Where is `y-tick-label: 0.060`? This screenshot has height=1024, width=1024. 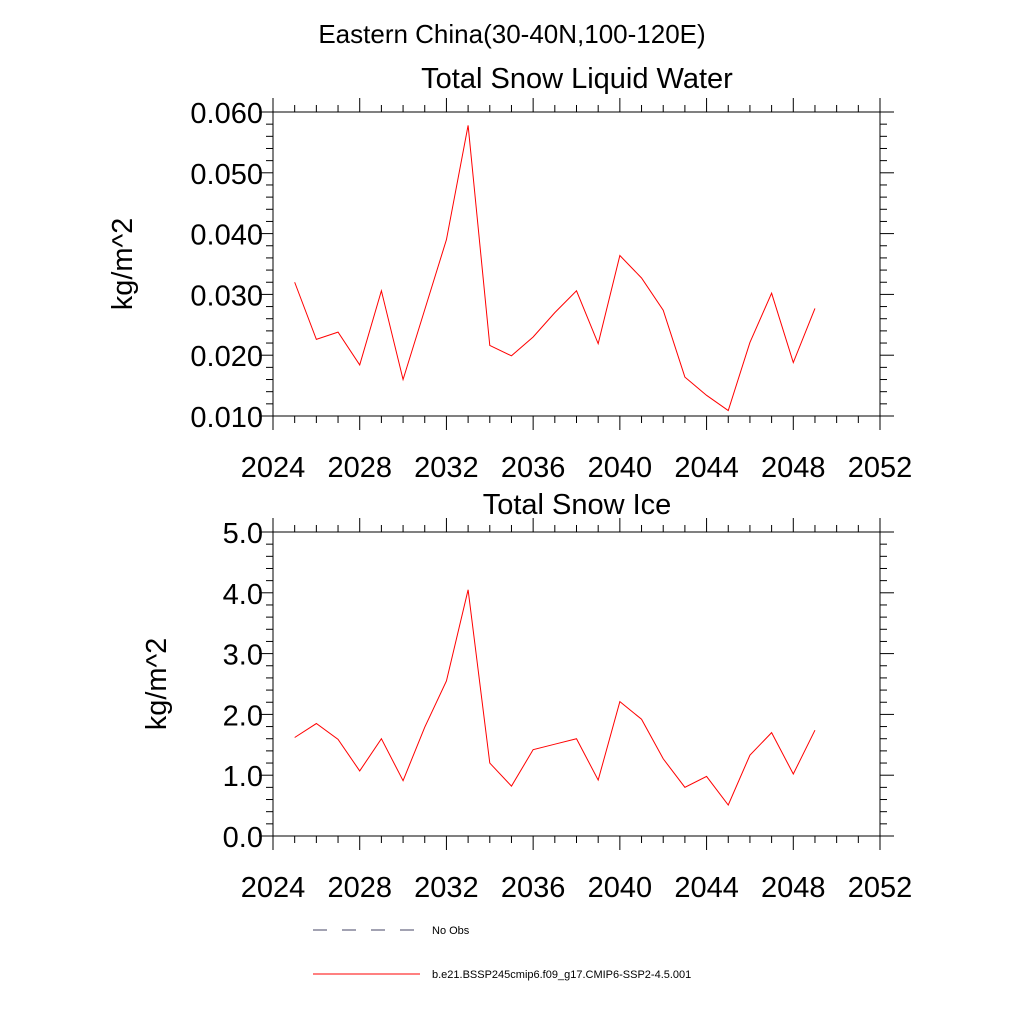
y-tick-label: 0.060 is located at coordinates (226, 114).